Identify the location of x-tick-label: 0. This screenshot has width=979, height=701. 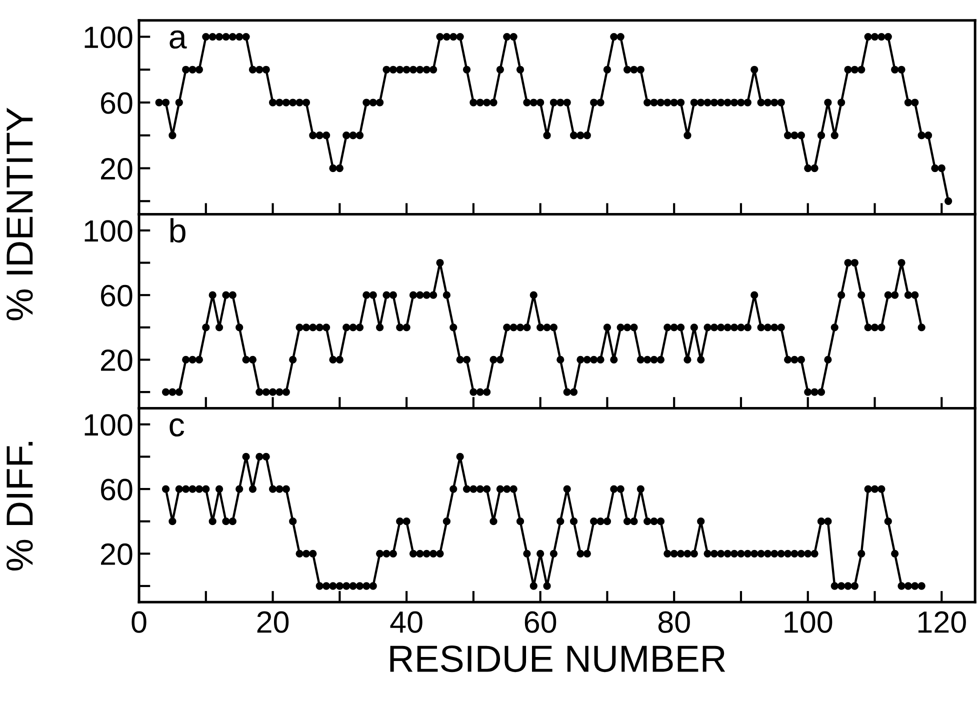
(139, 622).